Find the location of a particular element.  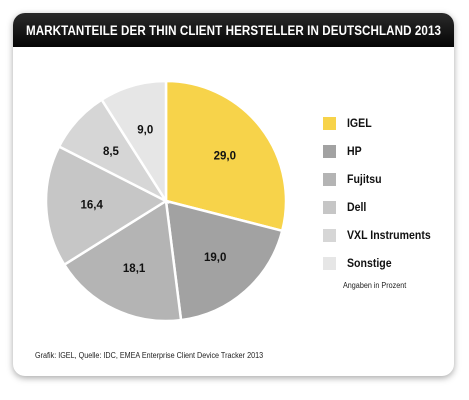

legend-label-igel: IGEL is located at coordinates (359, 123).